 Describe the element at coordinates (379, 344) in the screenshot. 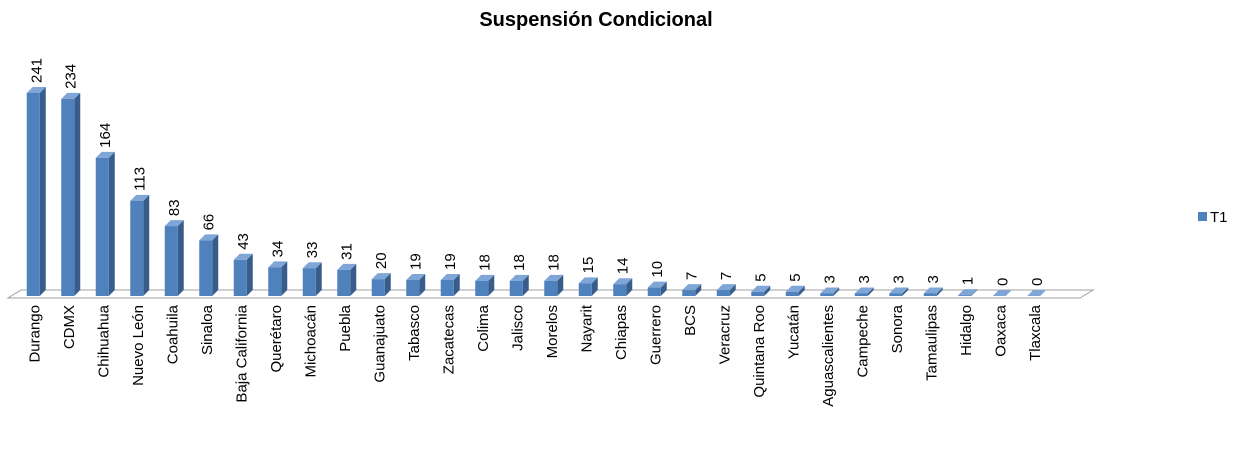

I see `x-tick-label: Guanajuato` at that location.